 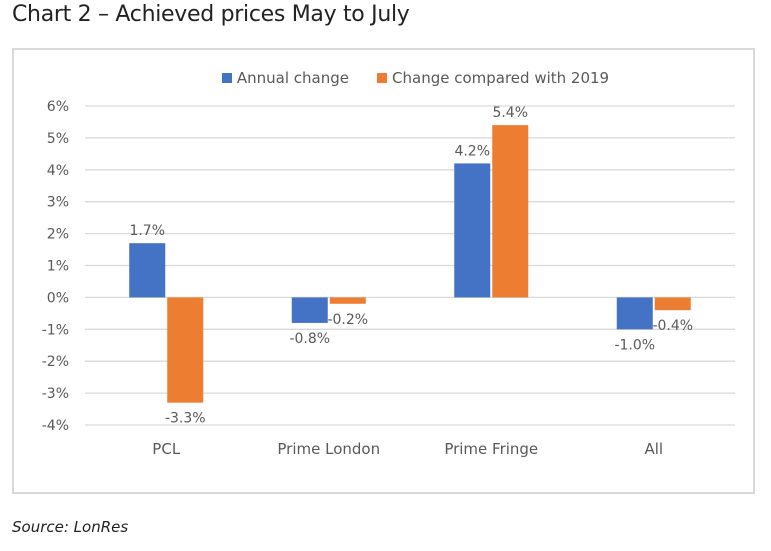 What do you see at coordinates (226, 78) in the screenshot?
I see `legend-swatch-annual-change` at bounding box center [226, 78].